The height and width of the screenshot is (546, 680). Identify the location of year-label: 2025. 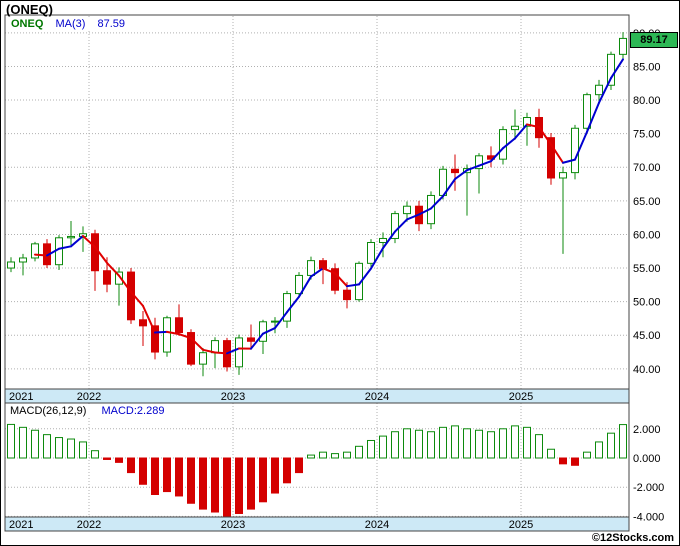
(521, 397).